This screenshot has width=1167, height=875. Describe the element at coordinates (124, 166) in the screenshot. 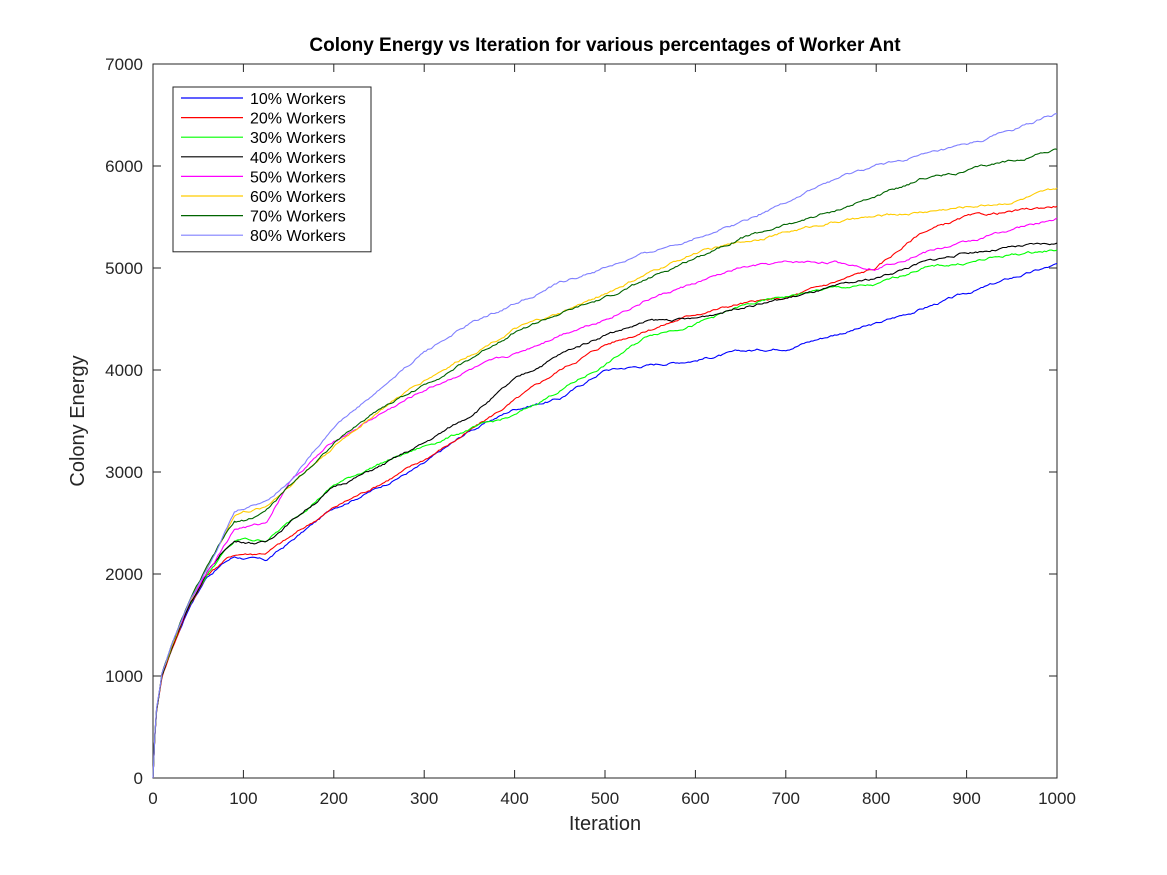

I see `y-tick-label: 6000` at that location.